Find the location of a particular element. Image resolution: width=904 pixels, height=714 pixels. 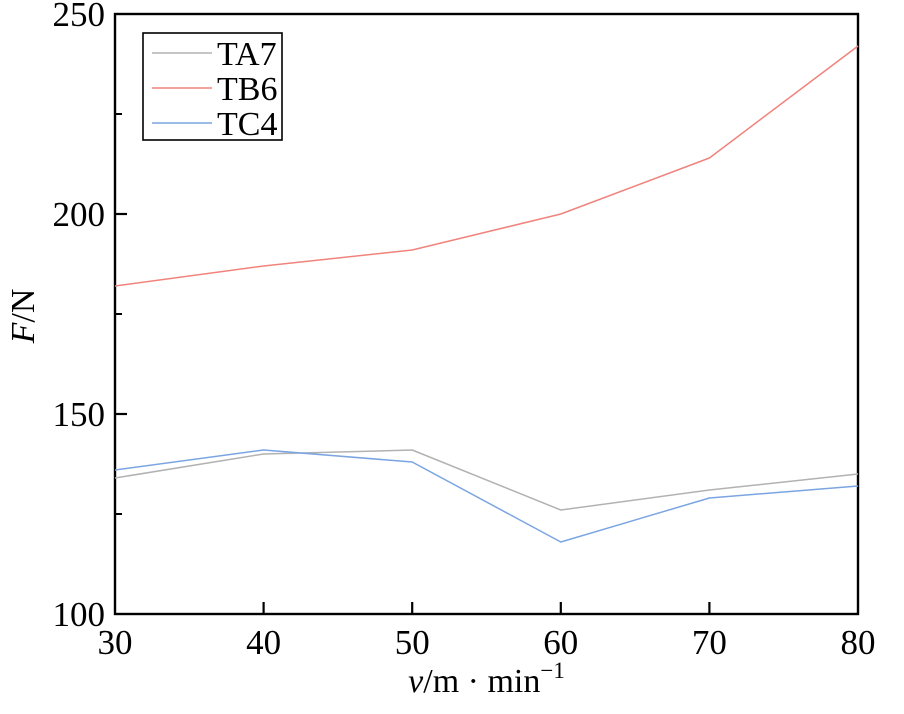

x-tick-label: 50 is located at coordinates (412, 642).